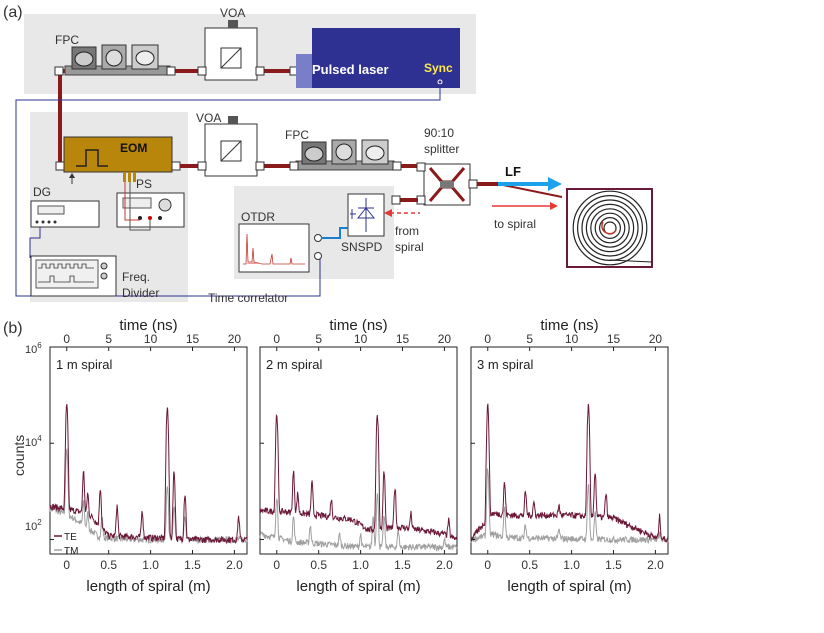 This screenshot has height=633, width=824. What do you see at coordinates (529, 565) in the screenshot?
I see `x-tick-label: 0.5` at bounding box center [529, 565].